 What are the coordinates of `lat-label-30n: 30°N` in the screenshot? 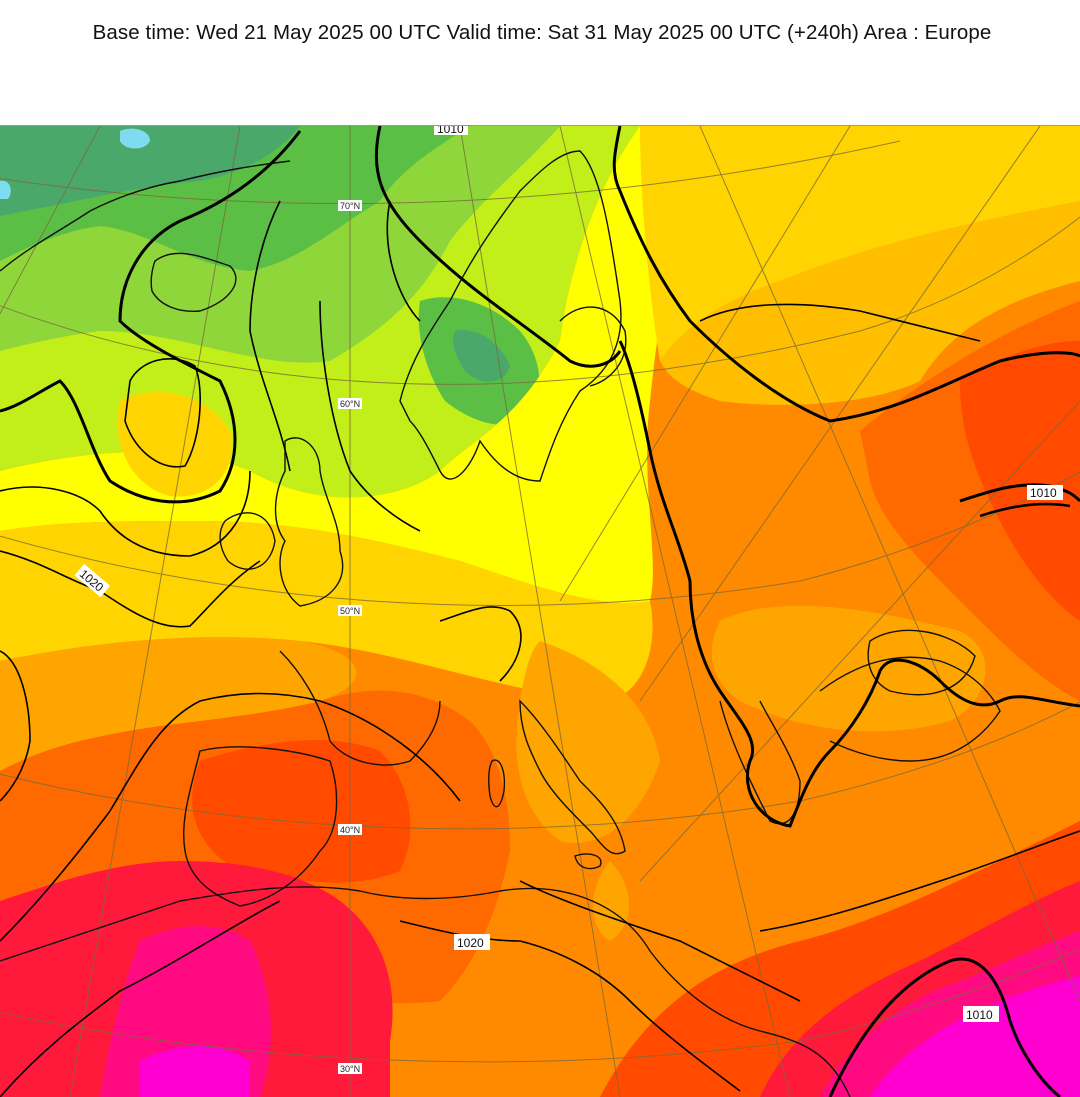 It's located at (350, 1068).